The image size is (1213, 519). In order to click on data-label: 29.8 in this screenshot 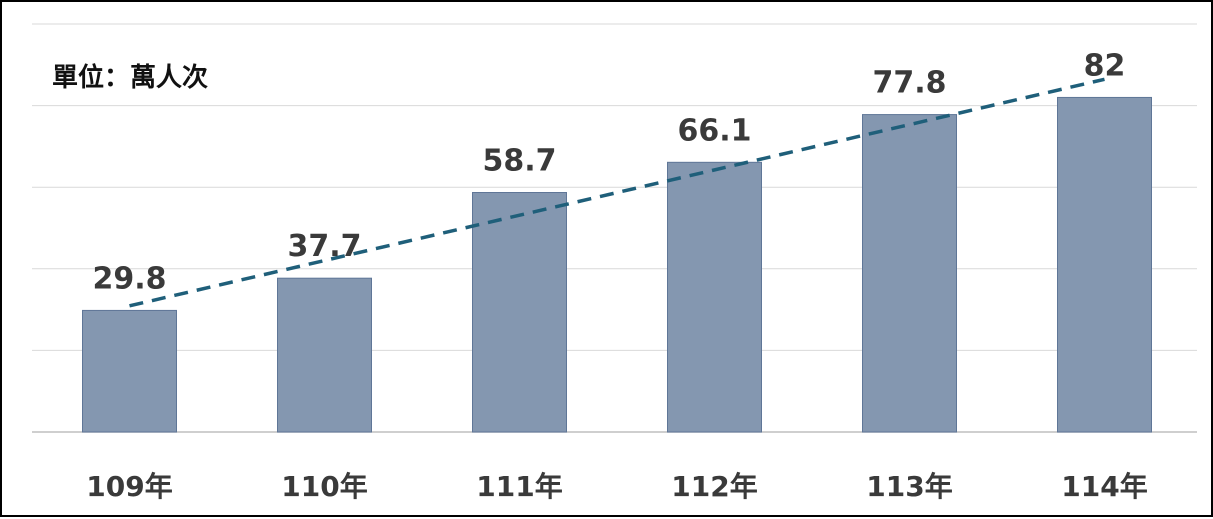, I will do `click(129, 278)`.